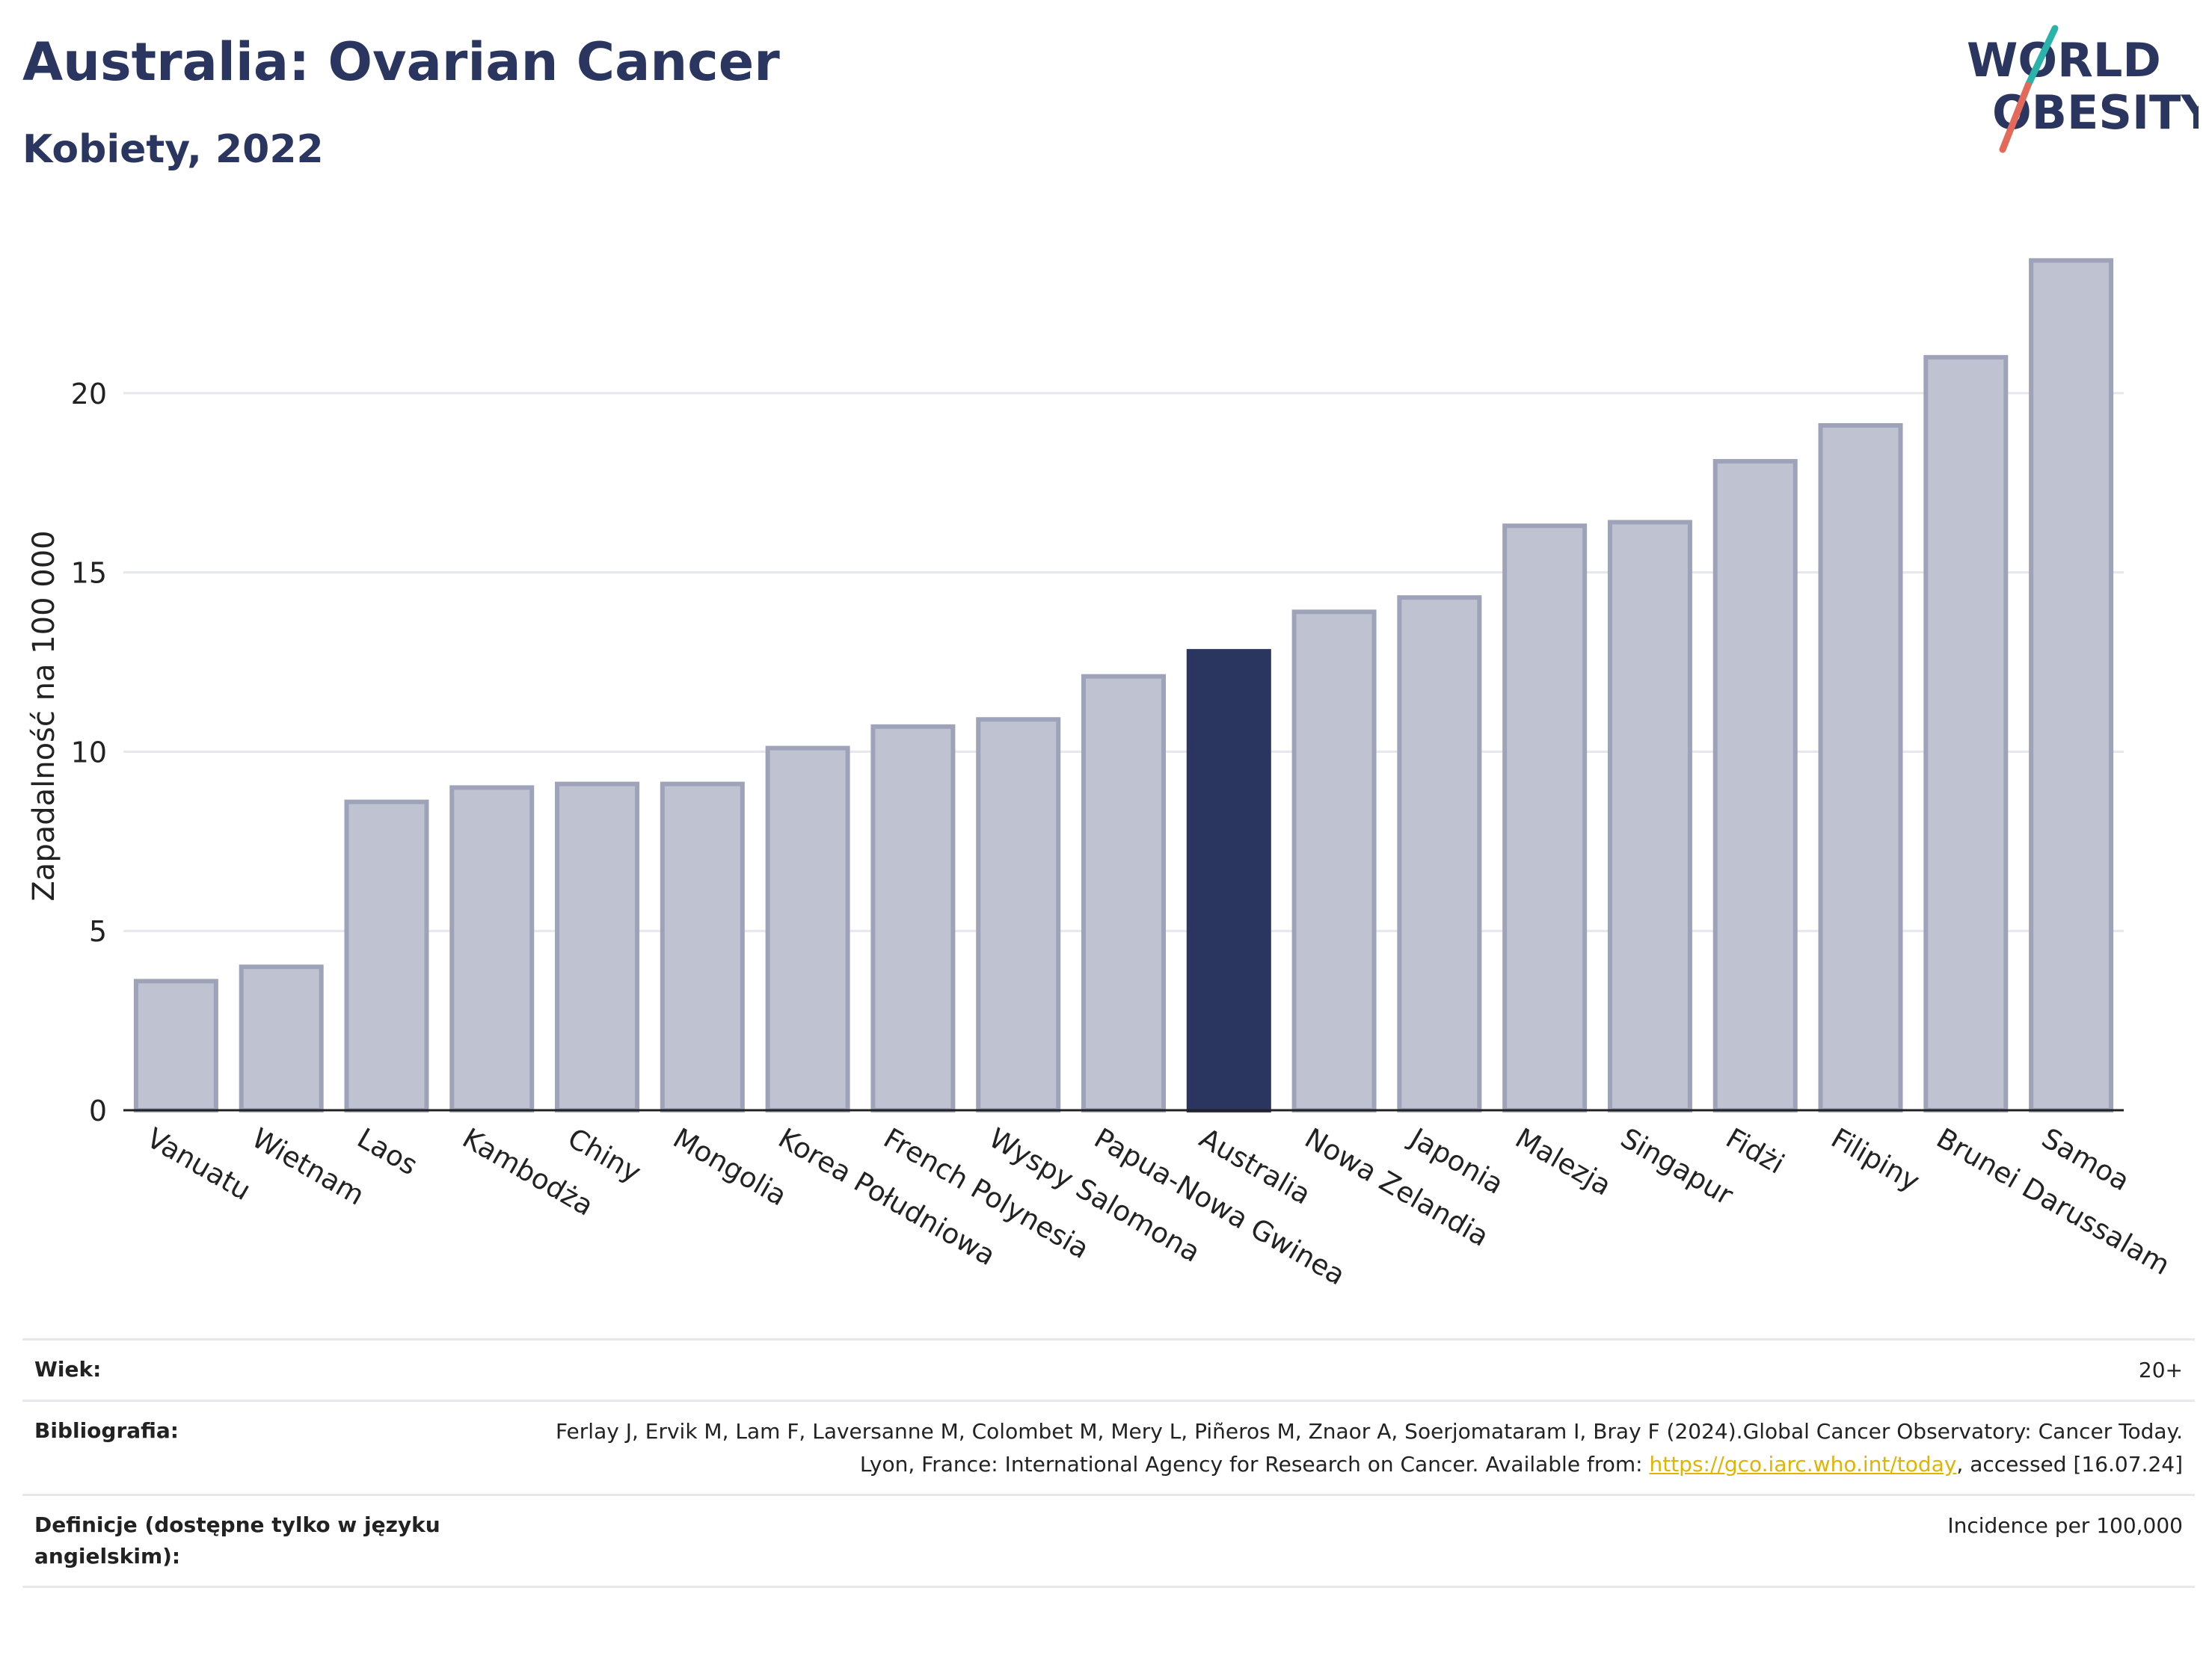 Image resolution: width=2212 pixels, height=1656 pixels. What do you see at coordinates (308, 1167) in the screenshot?
I see `x-tick-label-1: Wietnam` at bounding box center [308, 1167].